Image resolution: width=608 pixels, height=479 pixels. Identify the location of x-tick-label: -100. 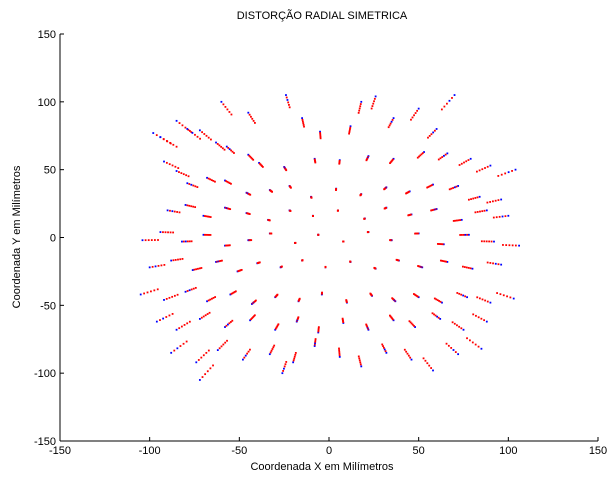
(150, 451).